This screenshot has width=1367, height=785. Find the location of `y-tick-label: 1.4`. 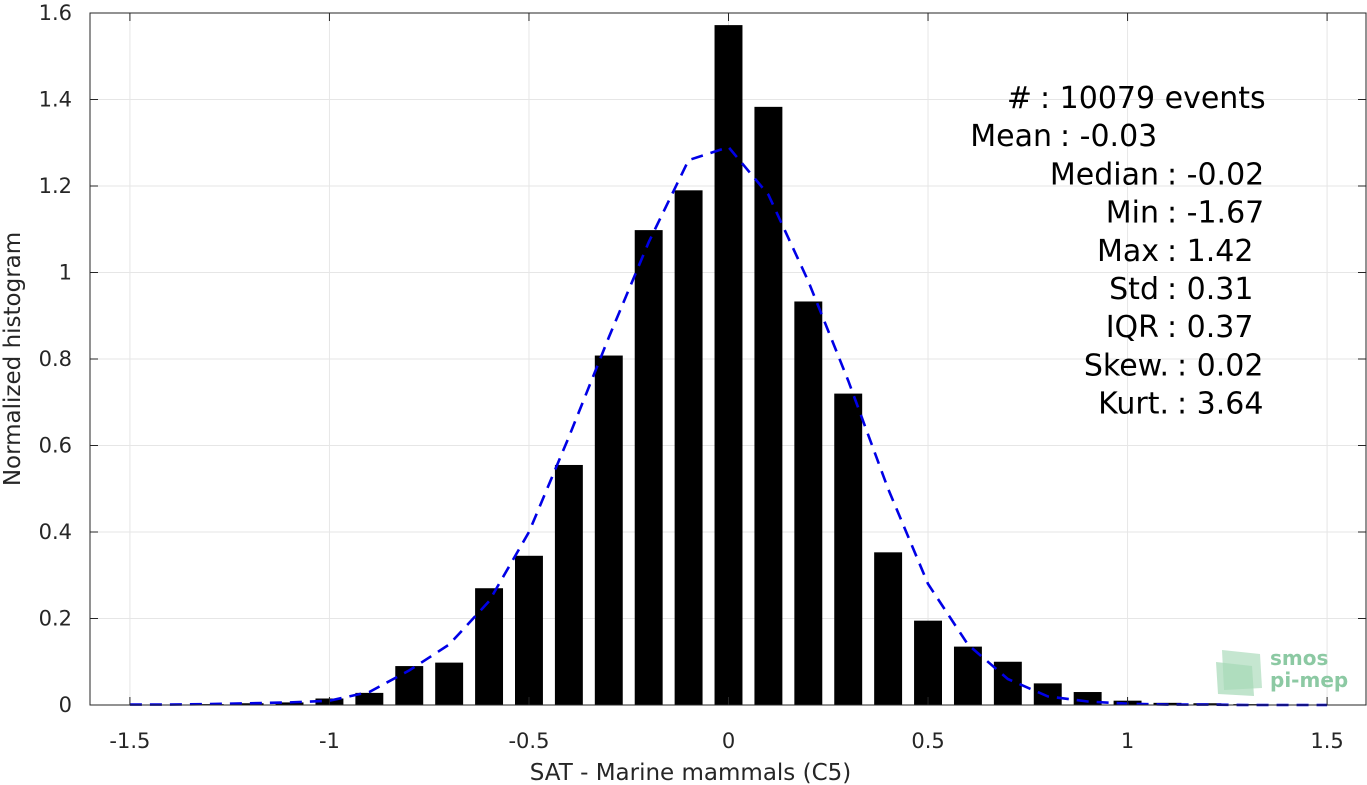

y-tick-label: 1.4 is located at coordinates (55, 100).